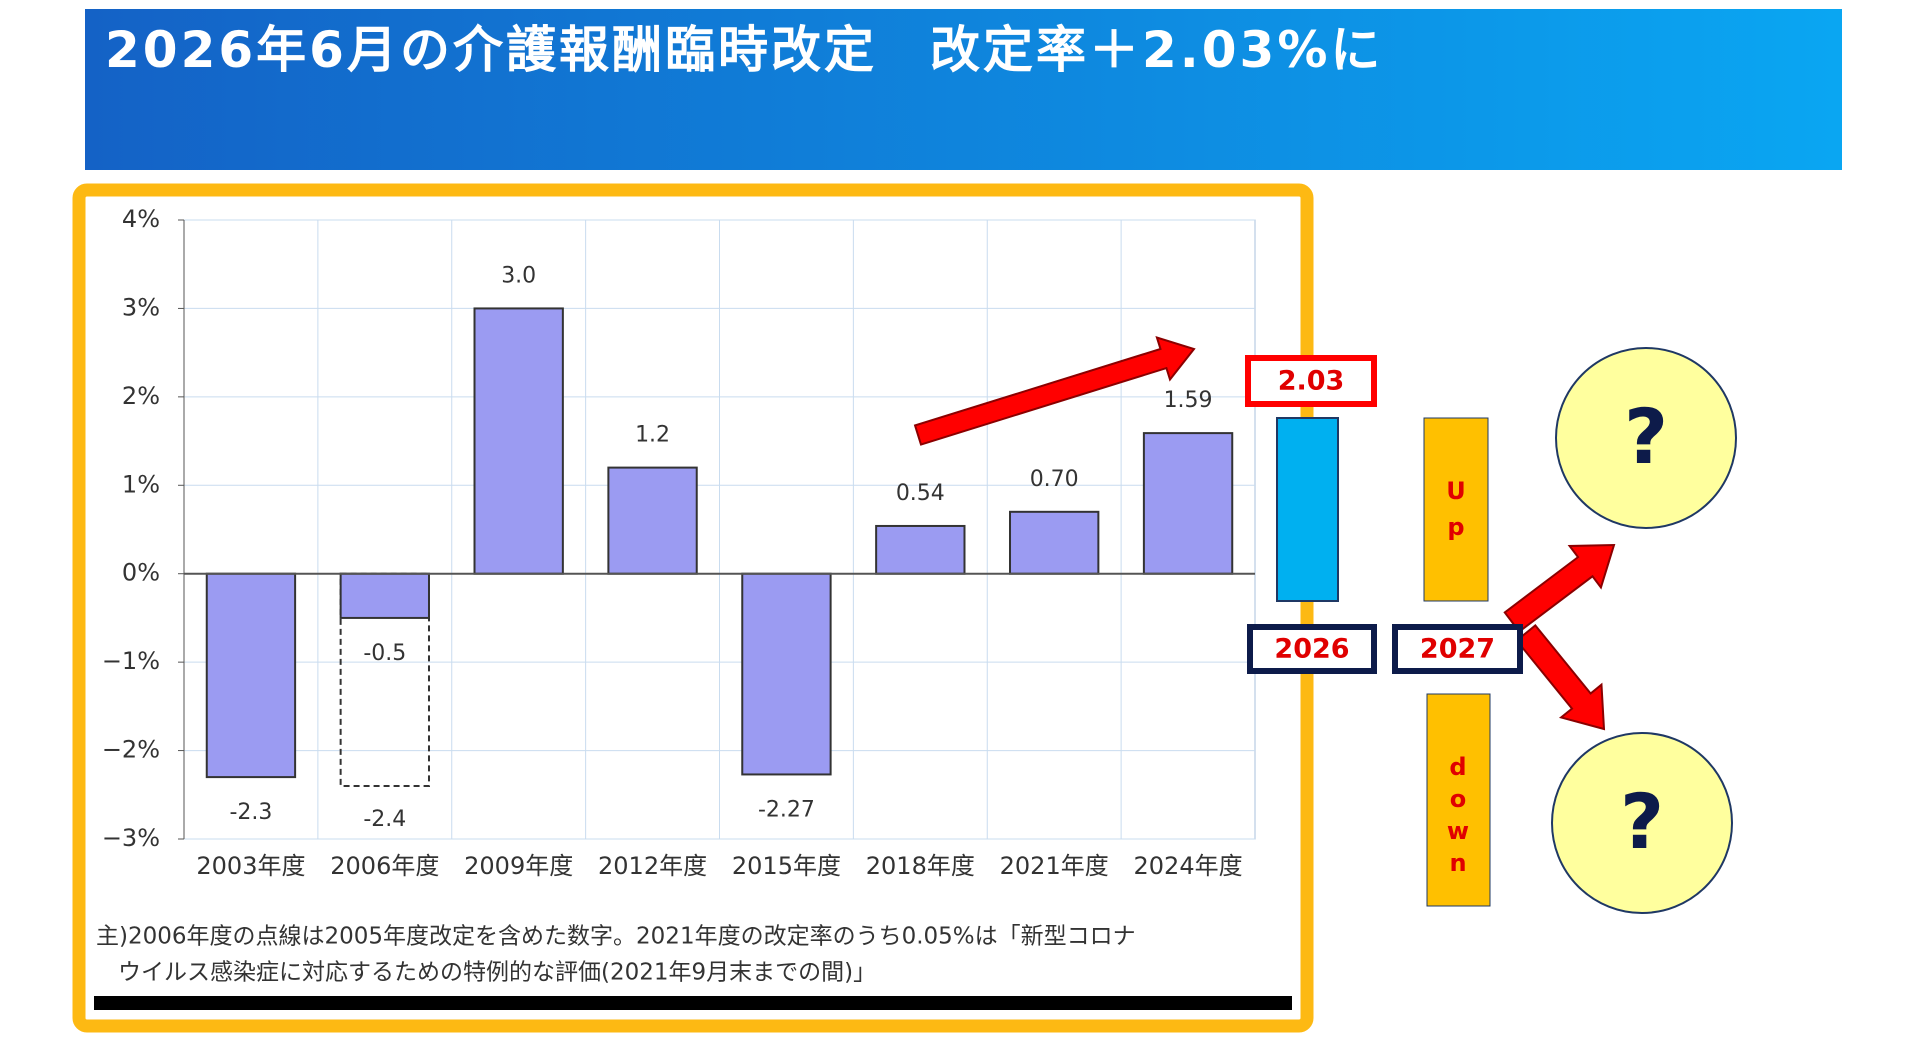 This screenshot has height=1047, width=1920. What do you see at coordinates (384, 653) in the screenshot?
I see `value-label: -0.5` at bounding box center [384, 653].